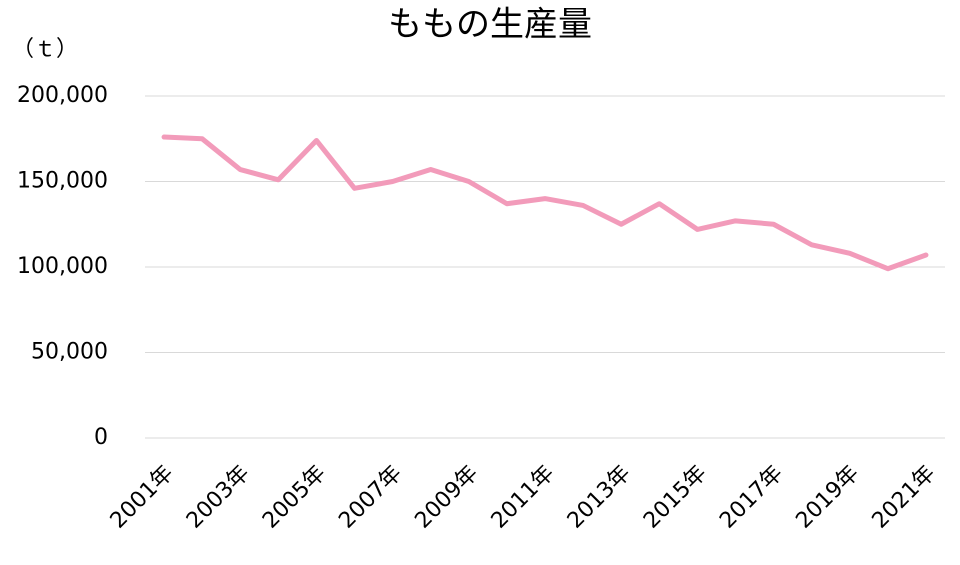 The image size is (960, 565). Describe the element at coordinates (751, 497) in the screenshot. I see `x-tick-label: 2017年` at that location.